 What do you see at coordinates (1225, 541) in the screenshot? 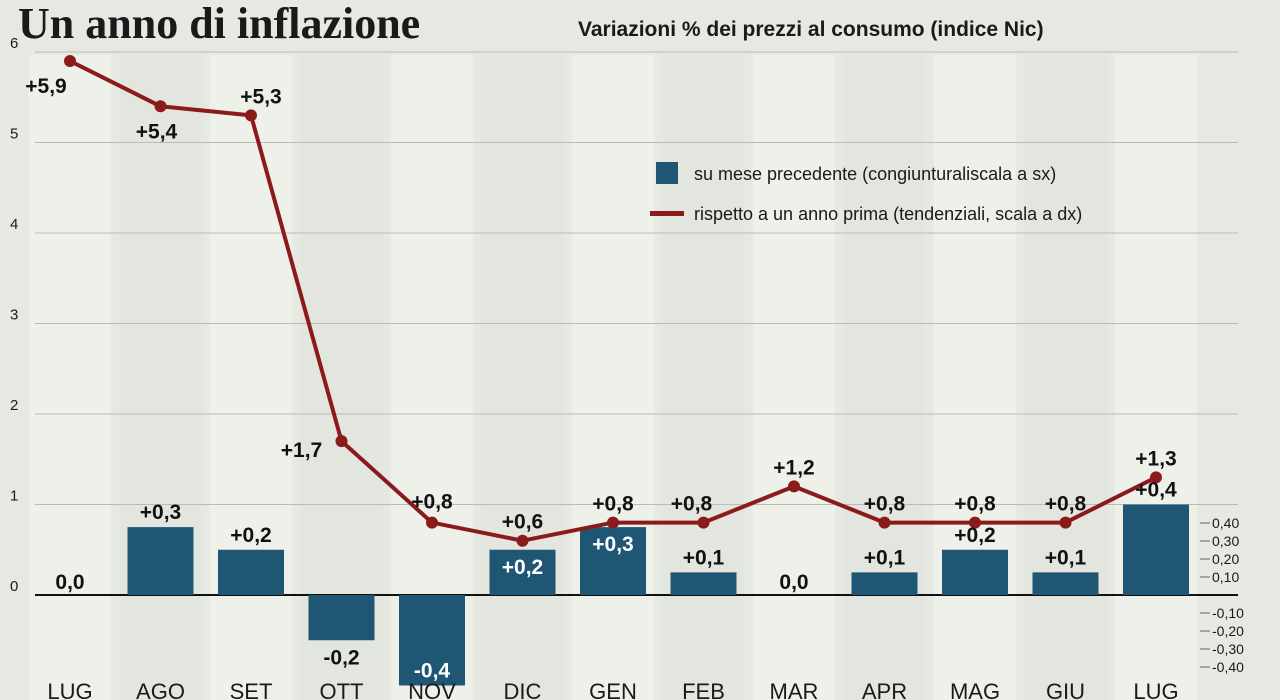
I see `right-axis-tick-label: 0,30` at bounding box center [1225, 541].